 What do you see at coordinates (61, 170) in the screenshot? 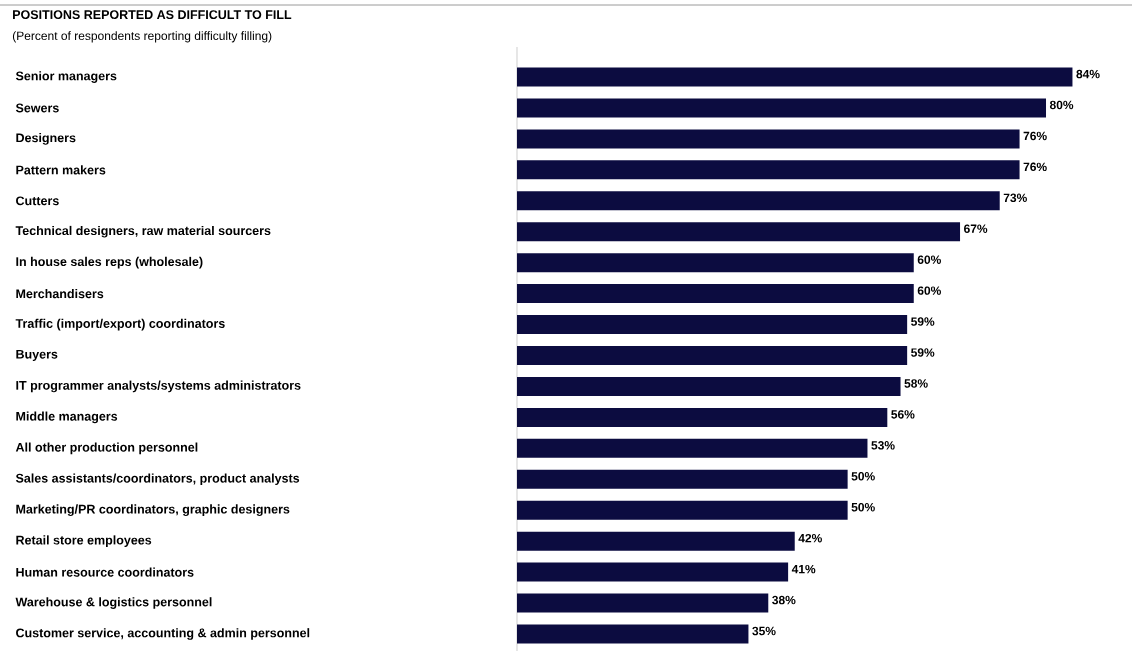
I see `y-tick-label: Pattern makers` at bounding box center [61, 170].